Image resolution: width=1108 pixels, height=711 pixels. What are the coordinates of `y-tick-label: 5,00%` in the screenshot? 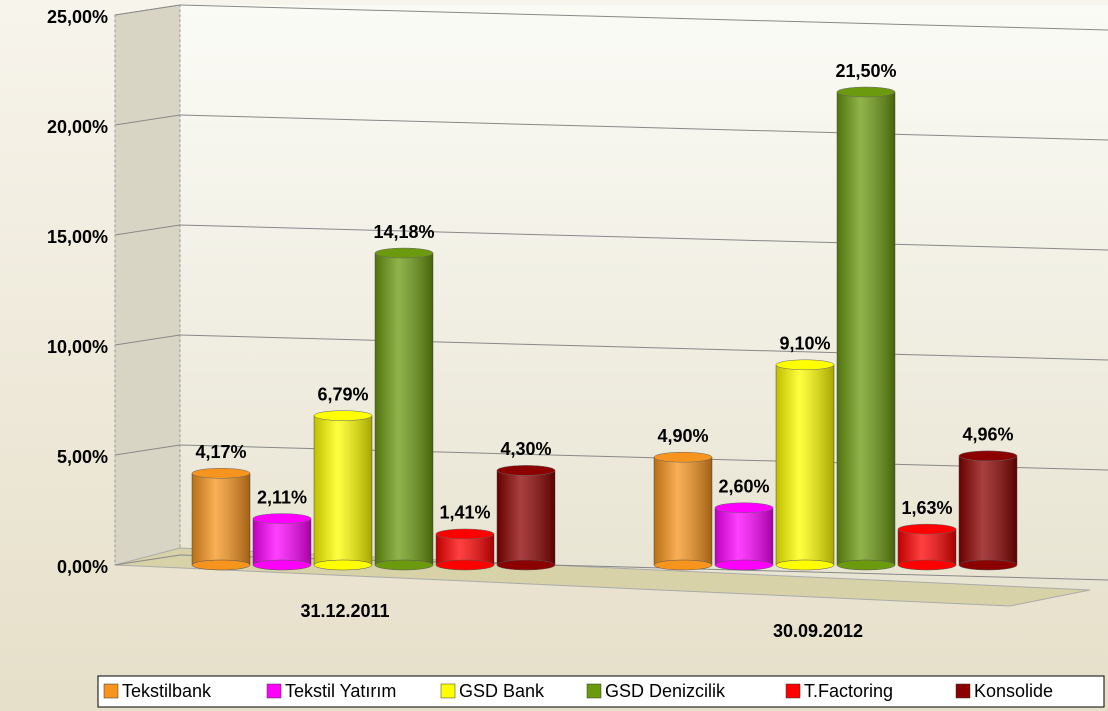 It's located at (82, 457).